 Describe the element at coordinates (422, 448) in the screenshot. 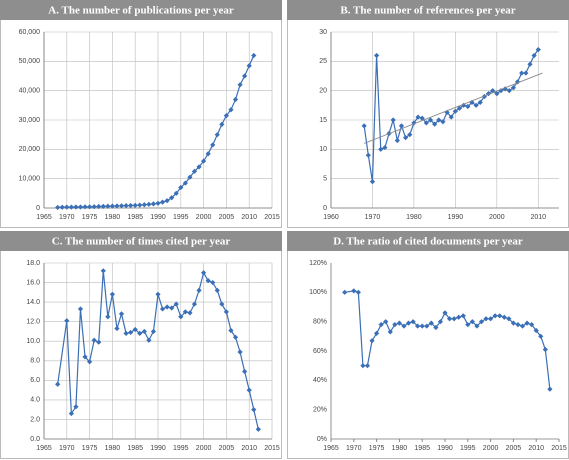

I see `x-tick-label: 1985` at that location.